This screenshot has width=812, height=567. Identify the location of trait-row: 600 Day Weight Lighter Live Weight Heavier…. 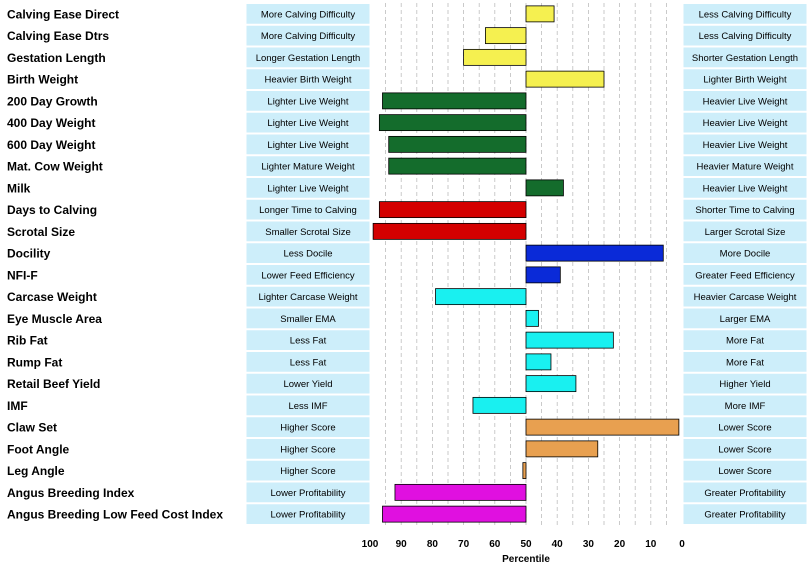
(407, 144).